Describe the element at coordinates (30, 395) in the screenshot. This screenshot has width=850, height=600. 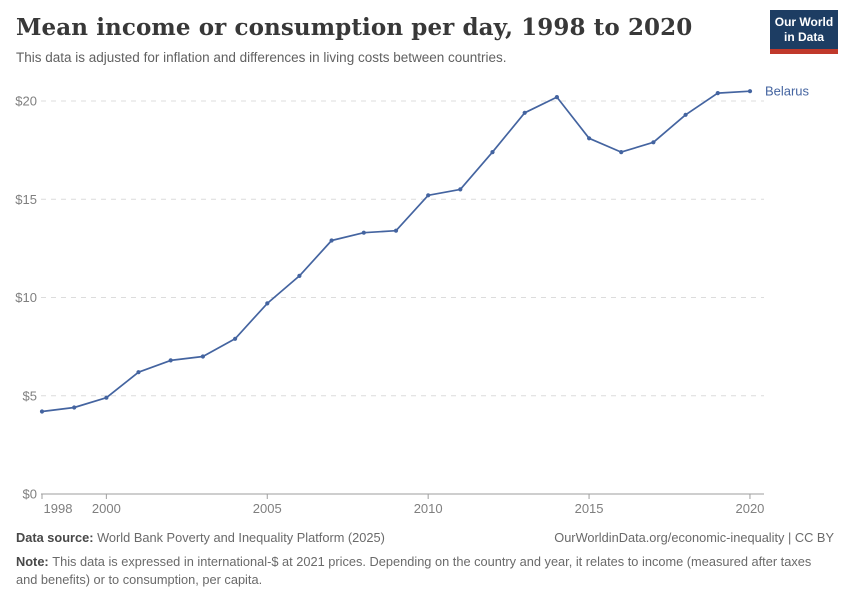
I see `y-axis-tick-label: $5` at that location.